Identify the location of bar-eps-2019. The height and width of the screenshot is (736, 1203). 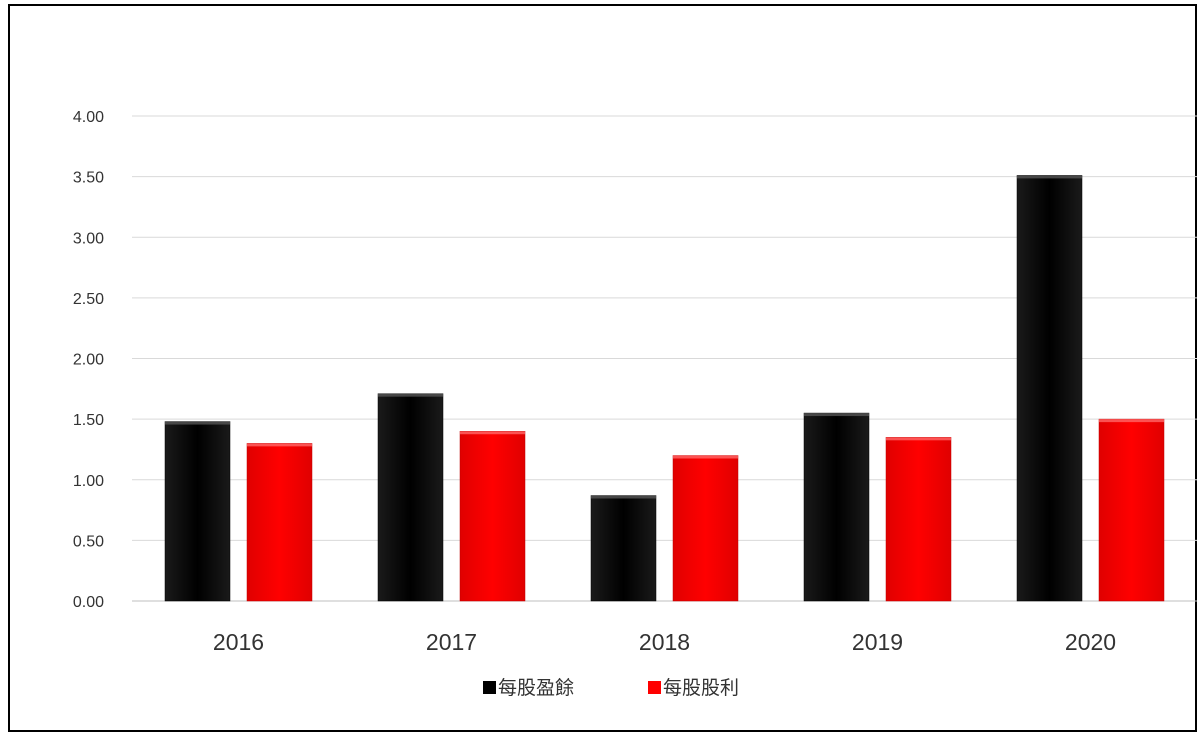
(836, 507).